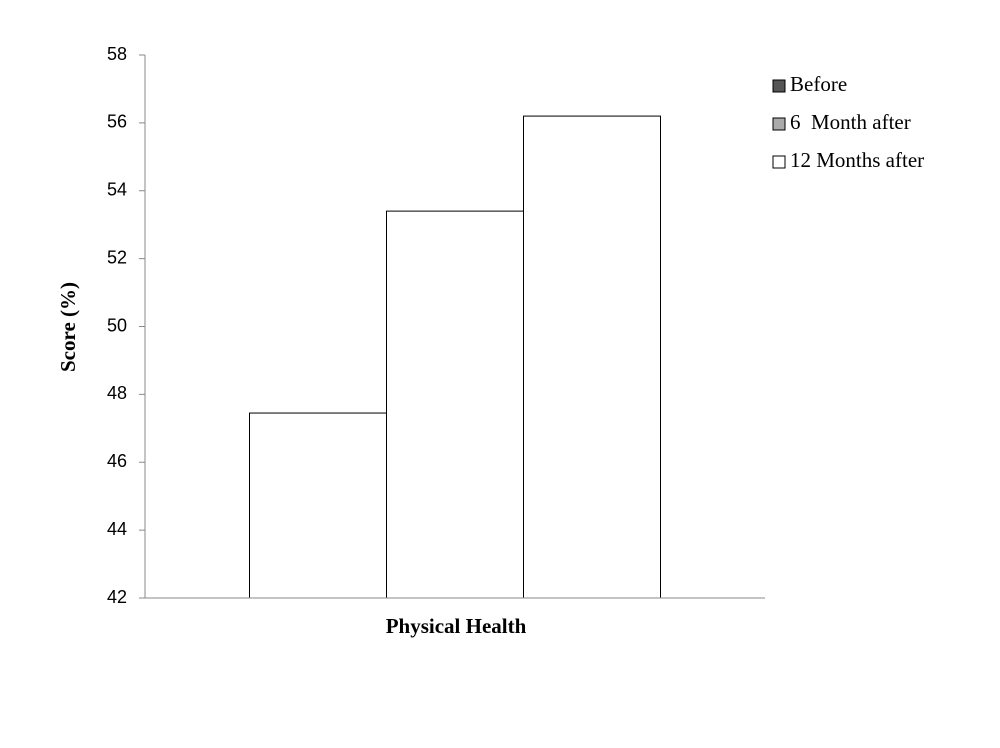 This screenshot has height=748, width=1000. I want to click on y-tick-label: 58, so click(117, 54).